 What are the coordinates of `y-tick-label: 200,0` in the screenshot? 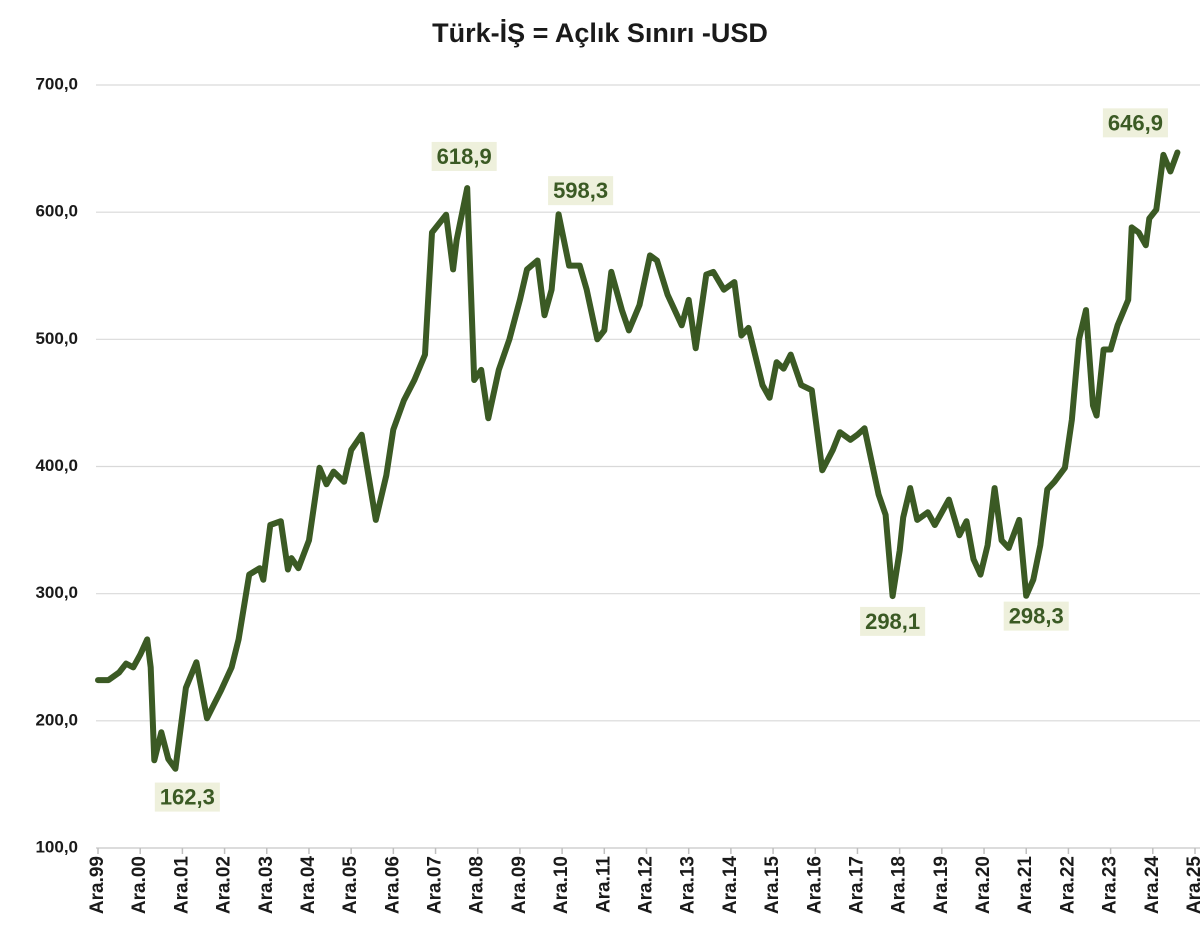 It's located at (56, 719).